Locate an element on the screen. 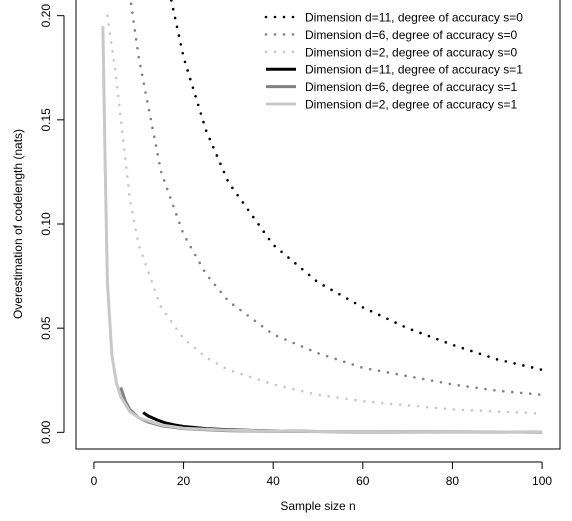  legend-label-3: Dimension d=2, degree of accuracy s=0 is located at coordinates (411, 52).